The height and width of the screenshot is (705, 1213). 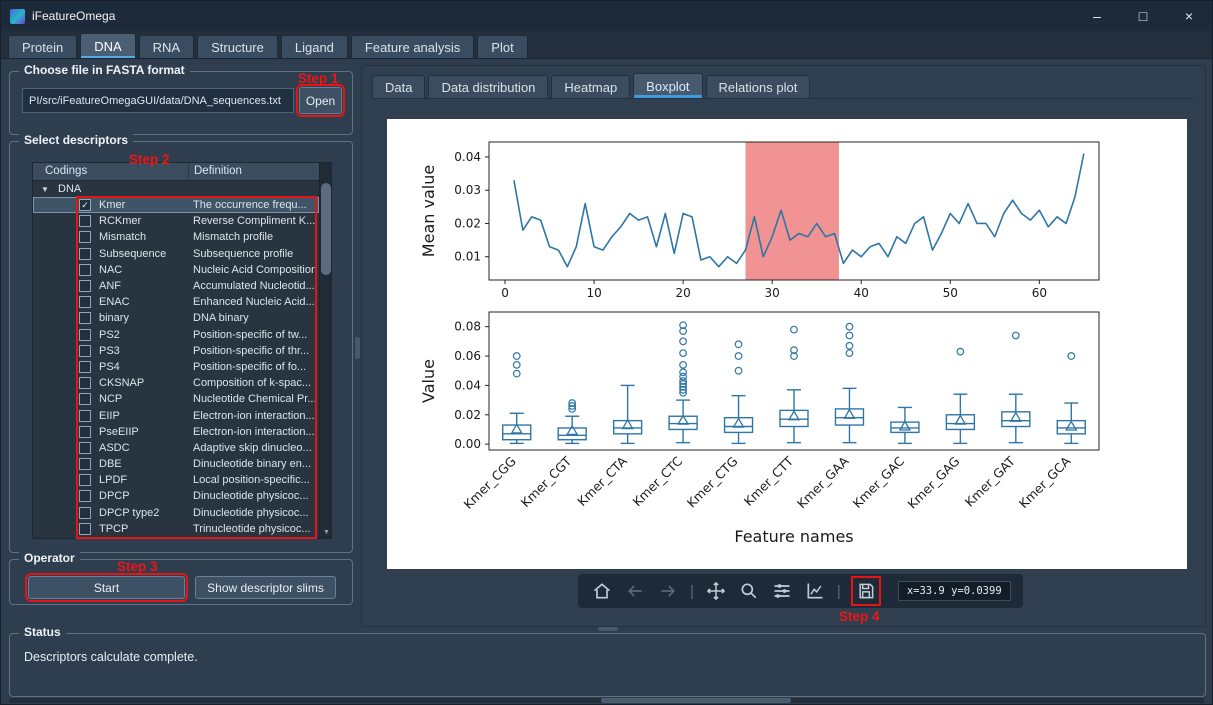 What do you see at coordinates (176, 270) in the screenshot?
I see `tree-row-nac: NAC Nucleic Acid Composition` at bounding box center [176, 270].